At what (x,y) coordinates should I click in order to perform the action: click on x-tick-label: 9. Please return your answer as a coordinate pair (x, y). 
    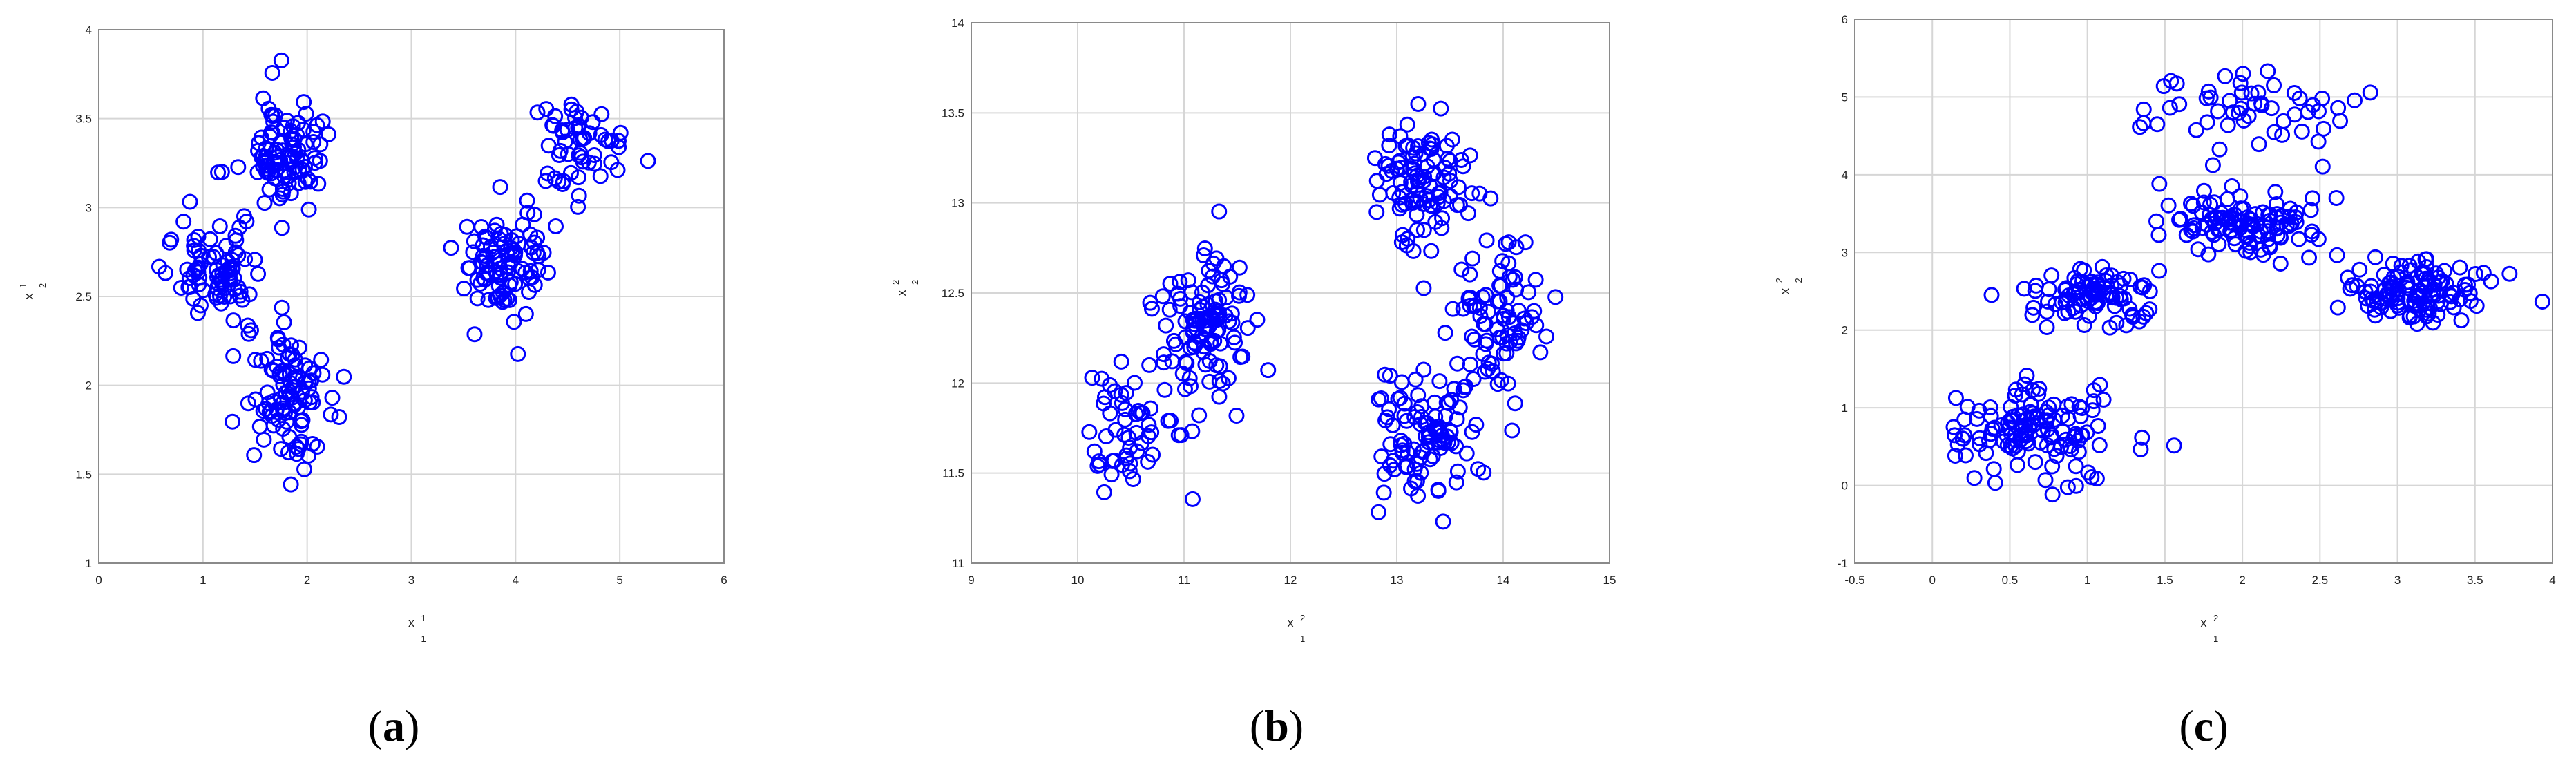
    Looking at the image, I should click on (971, 580).